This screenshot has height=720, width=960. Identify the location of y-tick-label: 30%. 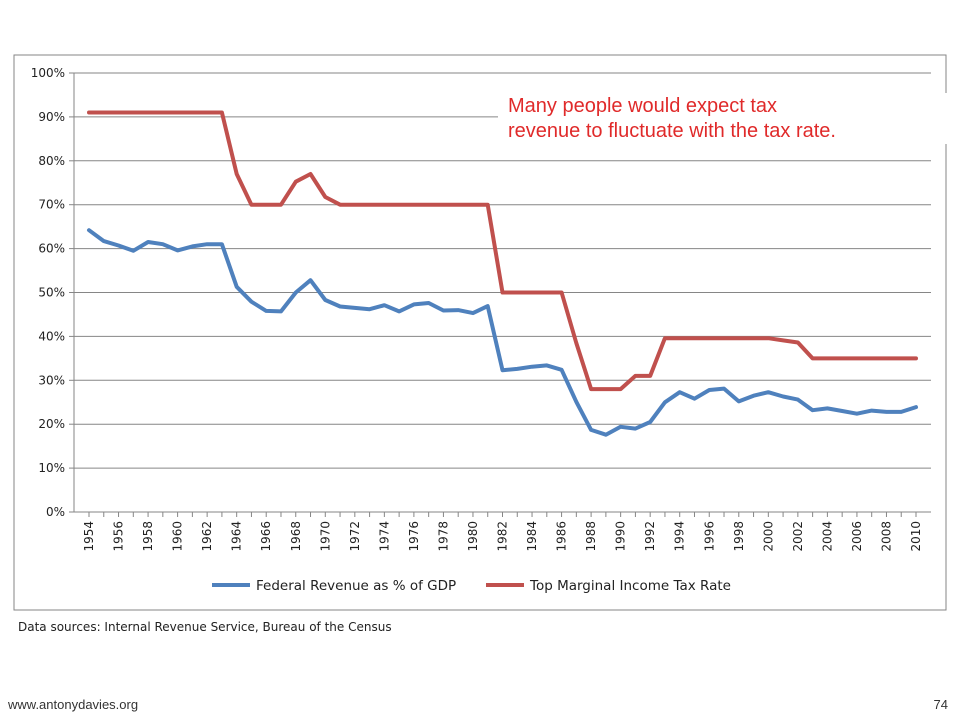
(51, 380).